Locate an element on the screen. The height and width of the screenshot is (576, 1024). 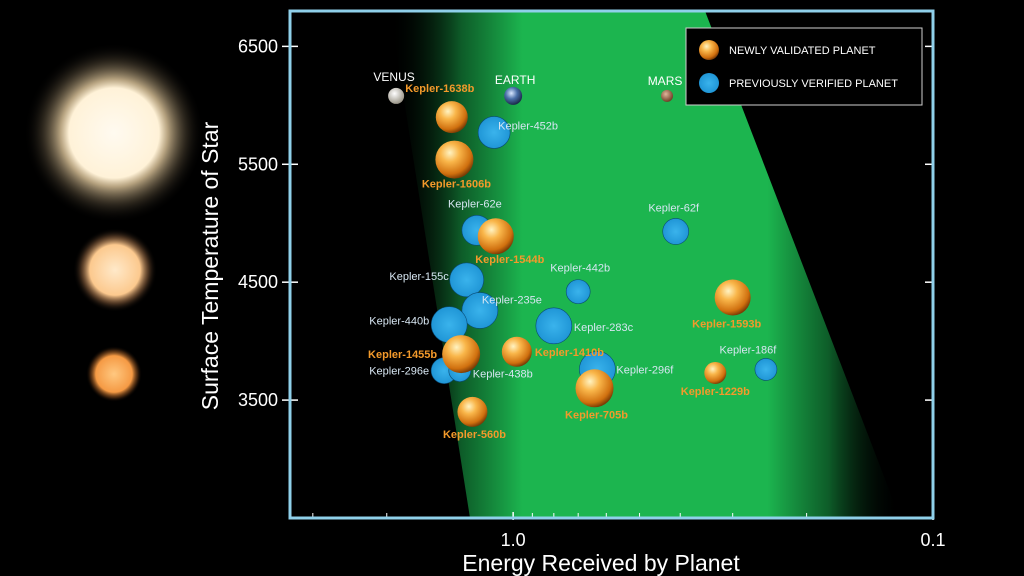
kepler-560b-marker is located at coordinates (472, 411).